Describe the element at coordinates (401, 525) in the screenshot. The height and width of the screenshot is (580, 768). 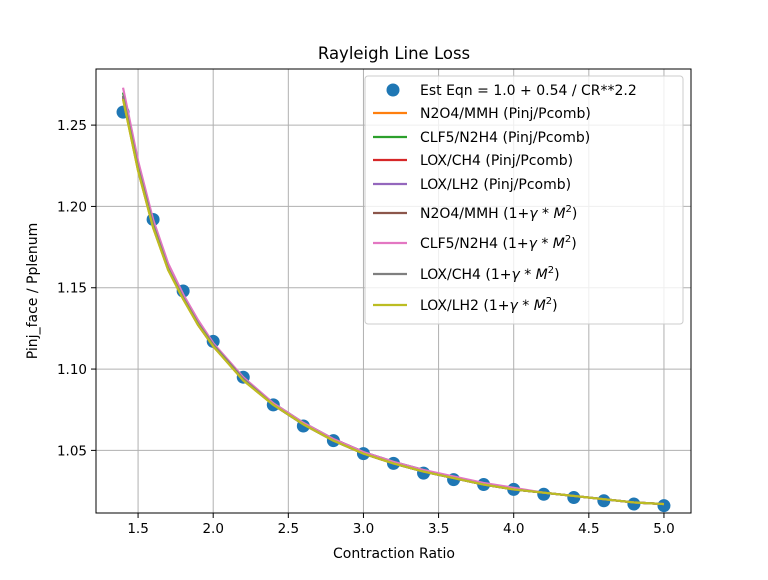
I see `x-axis-ticks: 1.5 2.0 2.5 3.0 3.5 4.0 4.5 5.0` at that location.